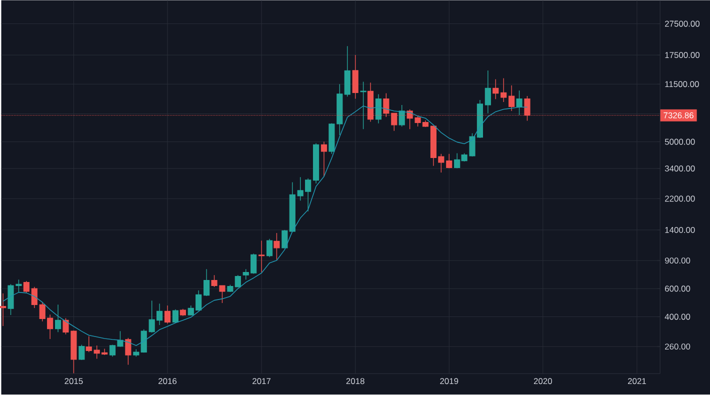  I want to click on y-tick-label: 27500.00, so click(682, 23).